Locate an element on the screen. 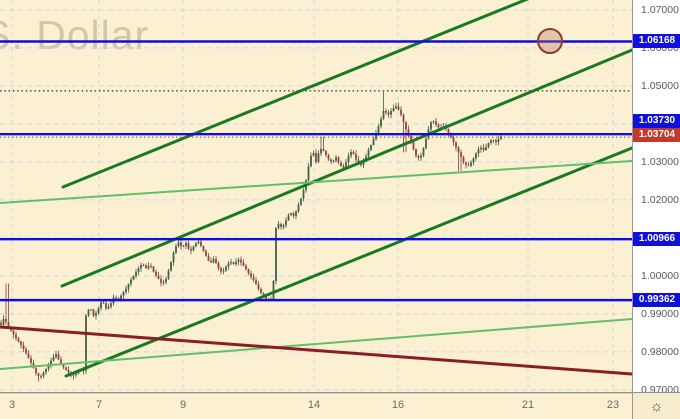 The width and height of the screenshot is (680, 419). level-price-label: 0.99362 is located at coordinates (656, 300).